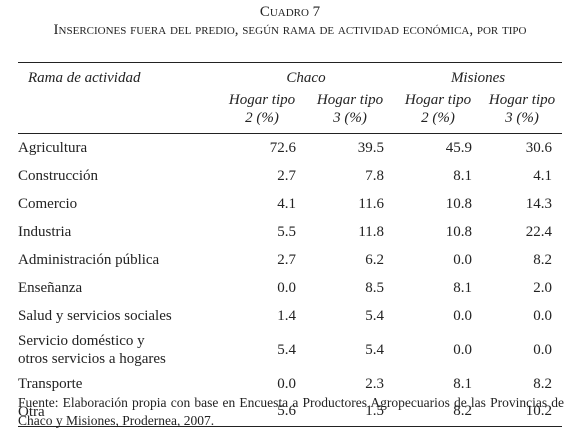 The height and width of the screenshot is (430, 580). Describe the element at coordinates (478, 76) in the screenshot. I see `column-header: Misiones` at that location.